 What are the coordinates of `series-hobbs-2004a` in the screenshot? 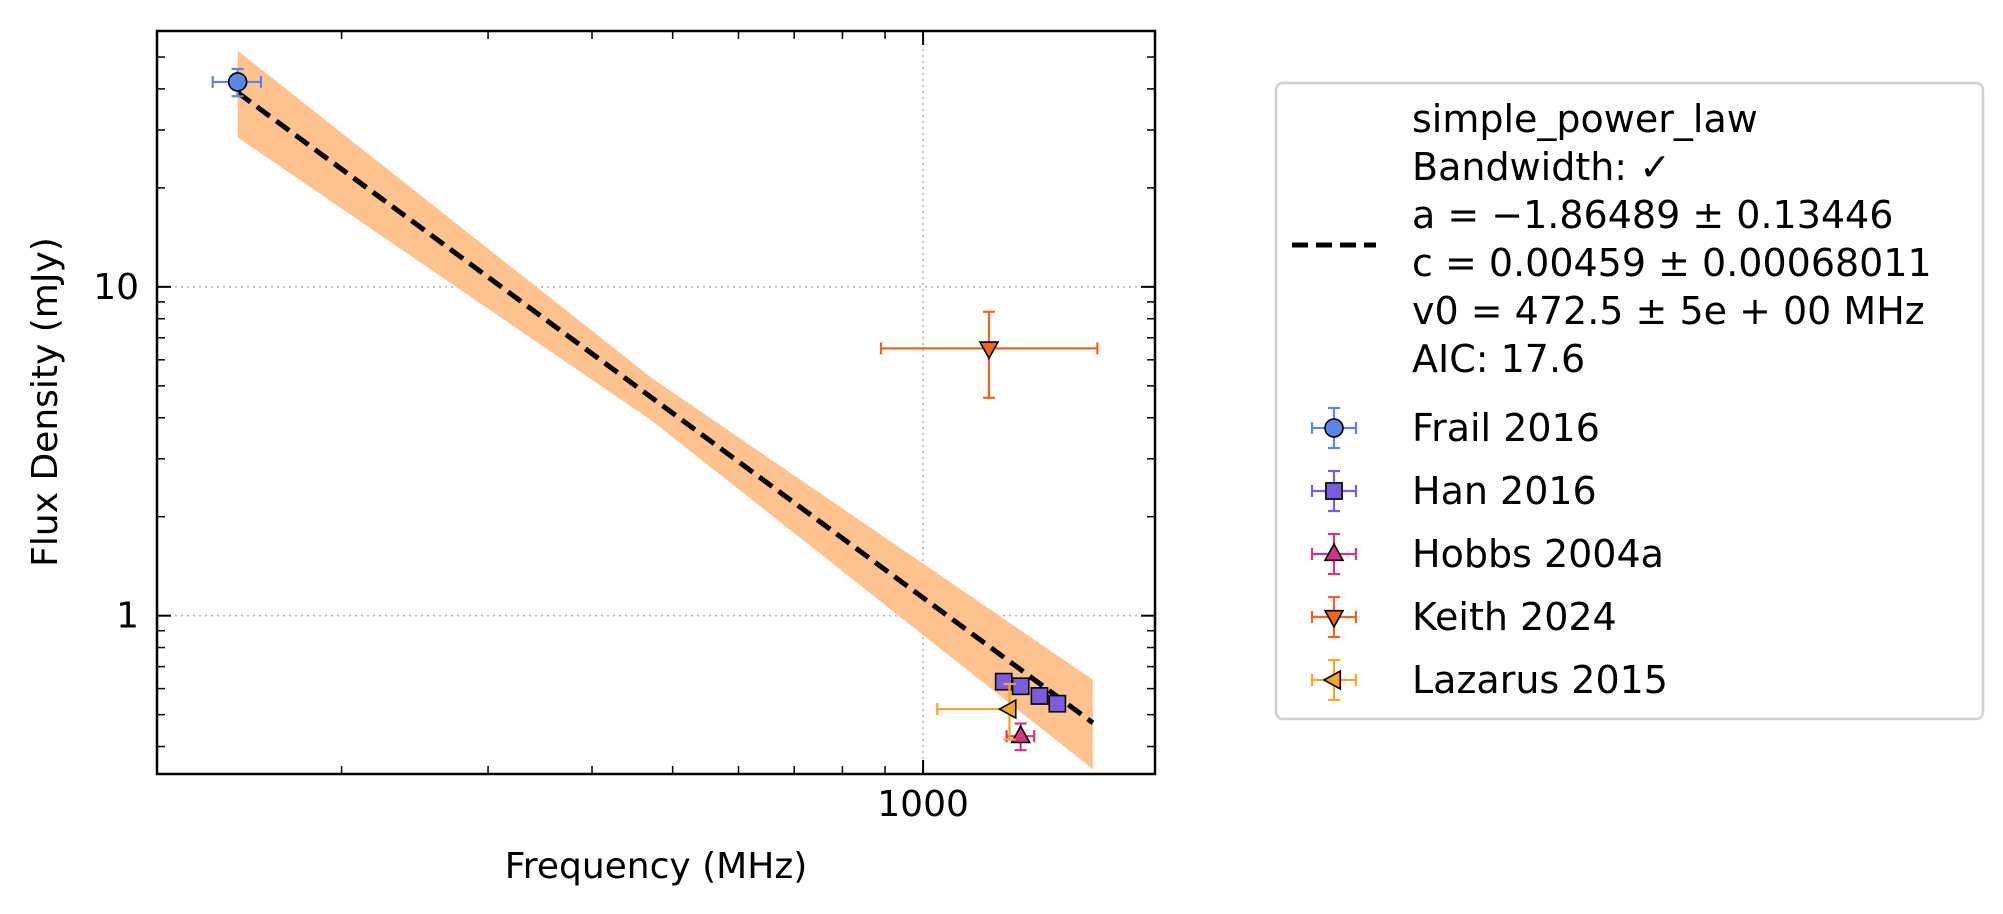 It's located at (1020, 737).